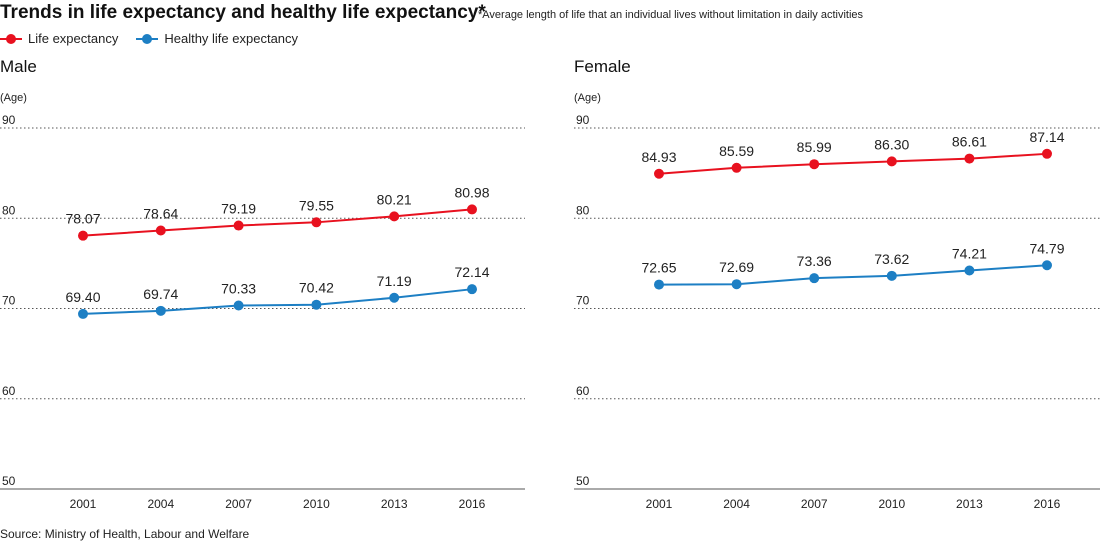 This screenshot has width=1100, height=545. I want to click on legend: Life expectancy Healthy life expectancy, so click(158, 38).